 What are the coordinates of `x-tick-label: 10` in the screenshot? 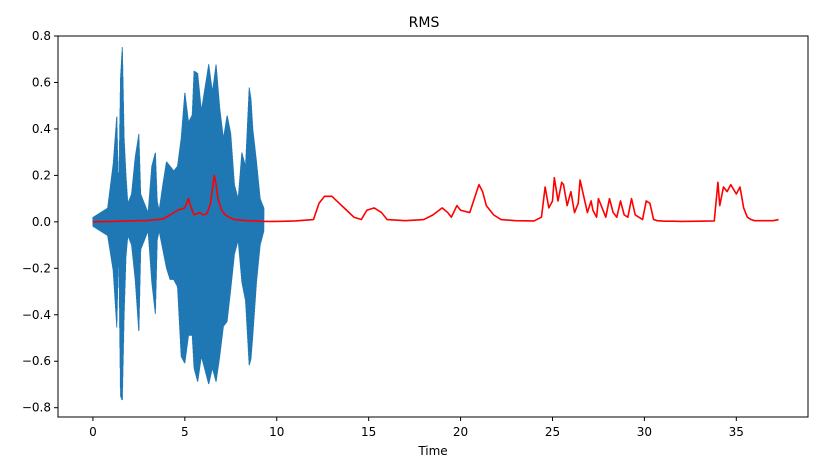 It's located at (276, 432).